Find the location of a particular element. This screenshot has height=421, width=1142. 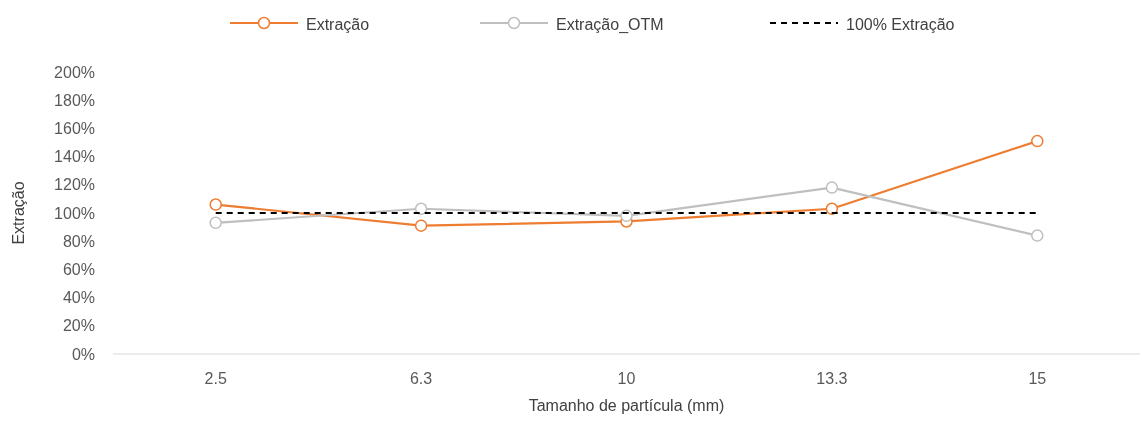

y-tick-label: 200% is located at coordinates (74, 72).